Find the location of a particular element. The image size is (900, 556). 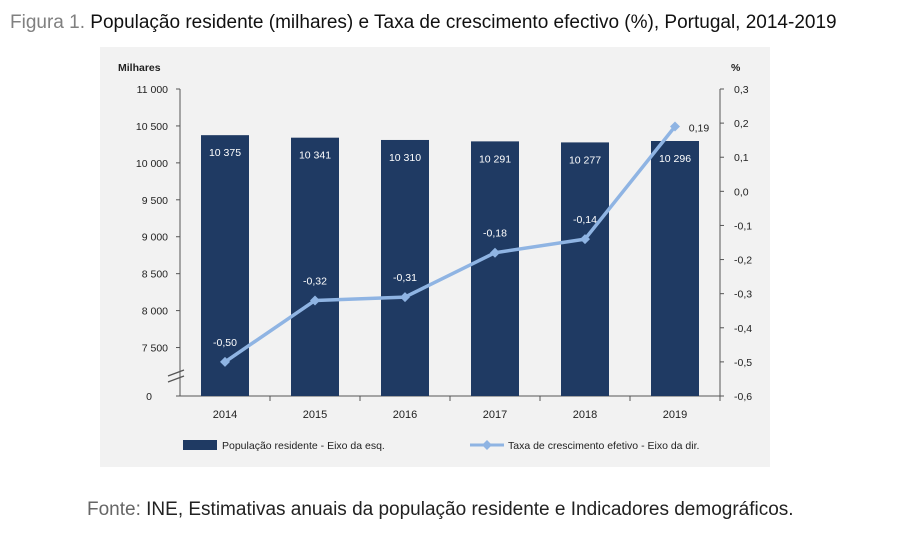

bar-data-label: 10 310 is located at coordinates (405, 158).